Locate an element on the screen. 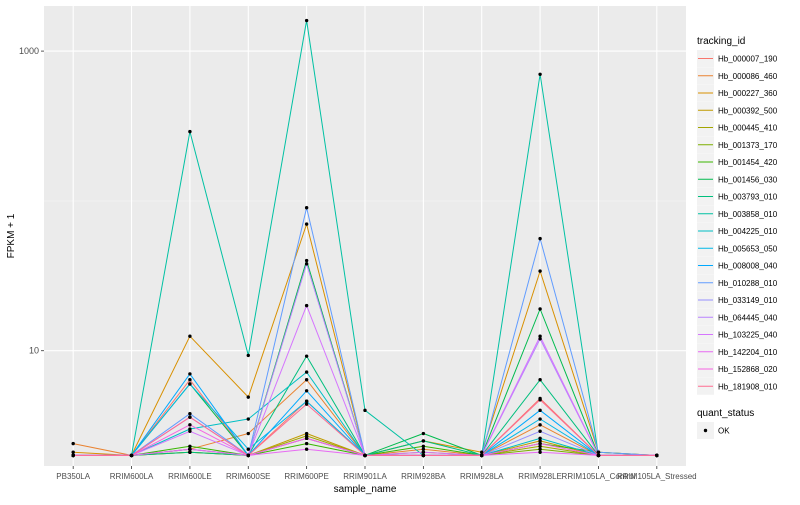 The height and width of the screenshot is (505, 800). x-tick-label: RRIM600LA is located at coordinates (132, 476).